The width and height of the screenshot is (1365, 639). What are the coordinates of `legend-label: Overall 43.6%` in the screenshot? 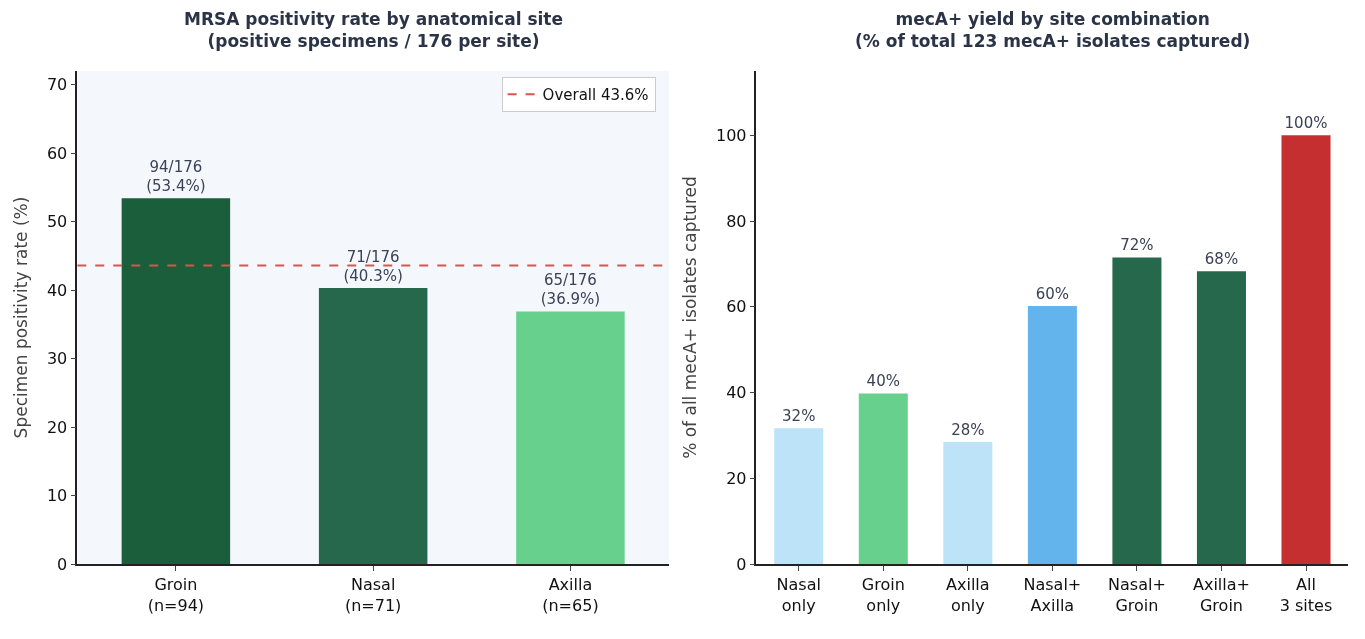 It's located at (595, 95).